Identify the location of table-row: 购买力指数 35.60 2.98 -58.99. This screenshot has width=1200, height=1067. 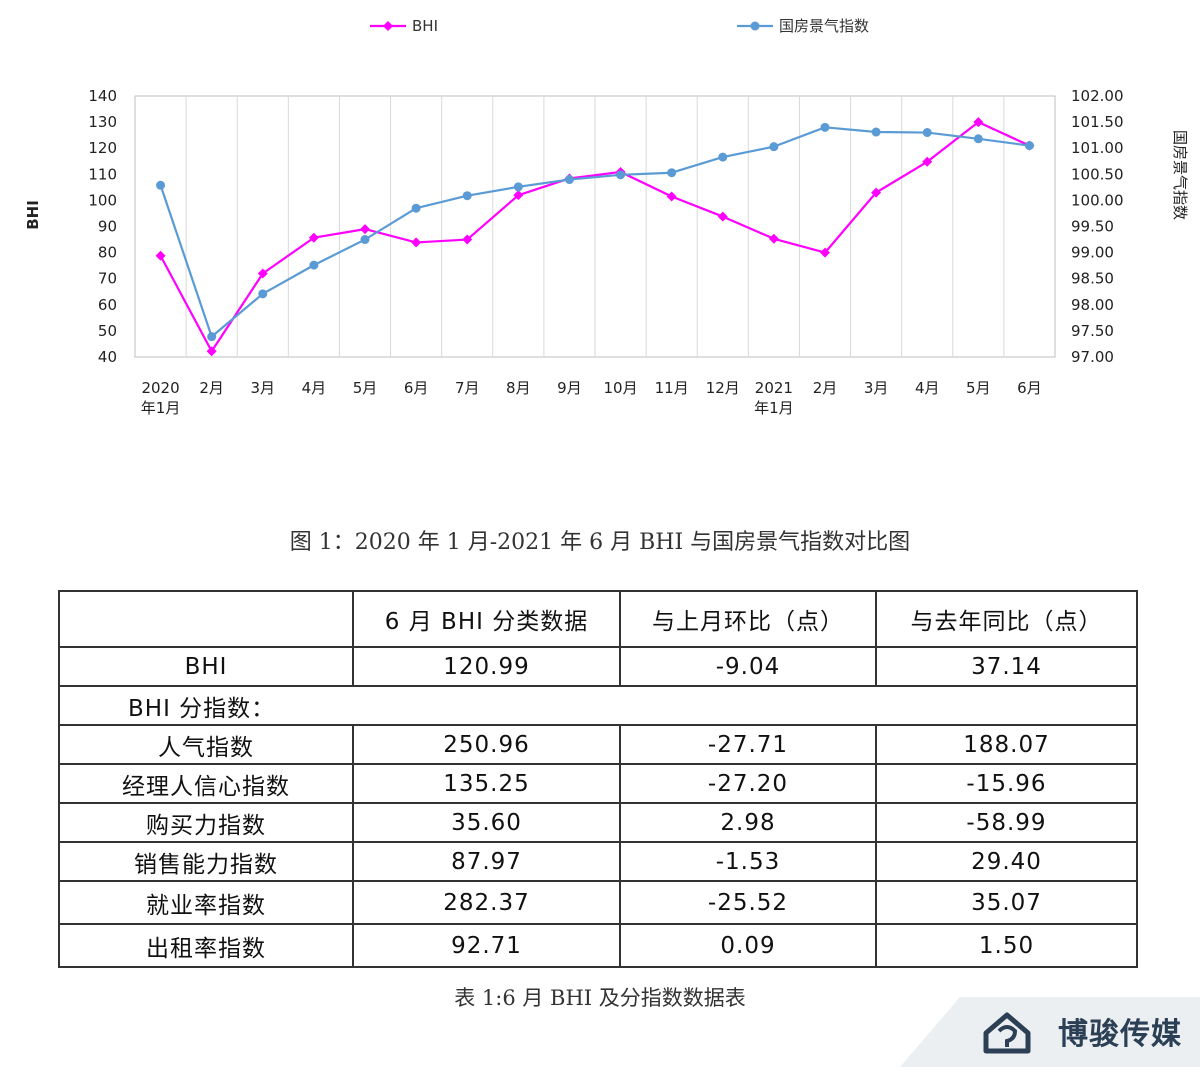
(598, 822).